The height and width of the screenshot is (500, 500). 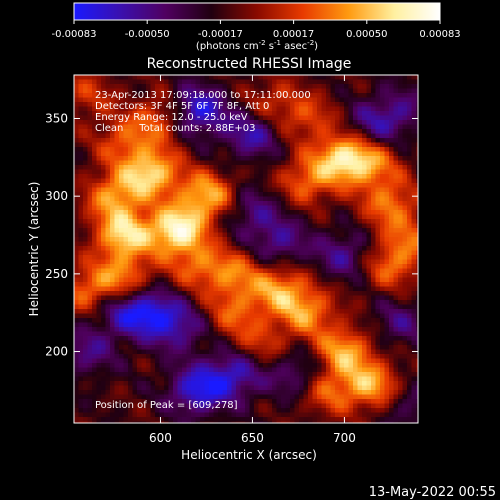 What do you see at coordinates (56, 274) in the screenshot?
I see `y-tick-label: 250` at bounding box center [56, 274].